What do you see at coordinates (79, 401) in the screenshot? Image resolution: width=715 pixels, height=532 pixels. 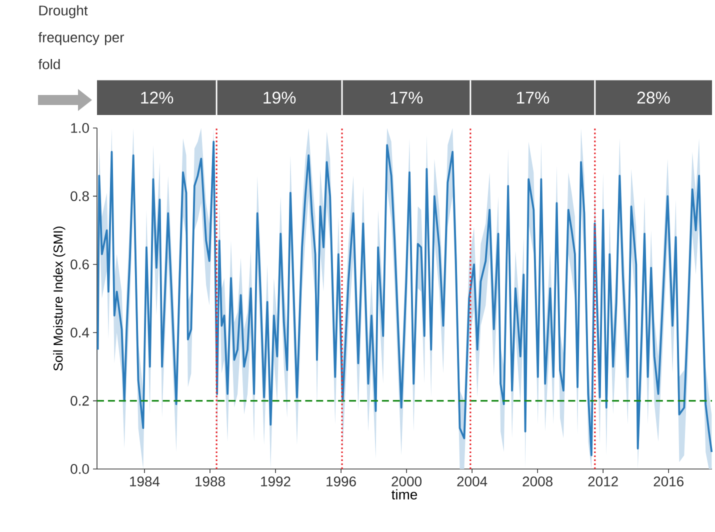 I see `y-tick-label: 0.2` at bounding box center [79, 401].